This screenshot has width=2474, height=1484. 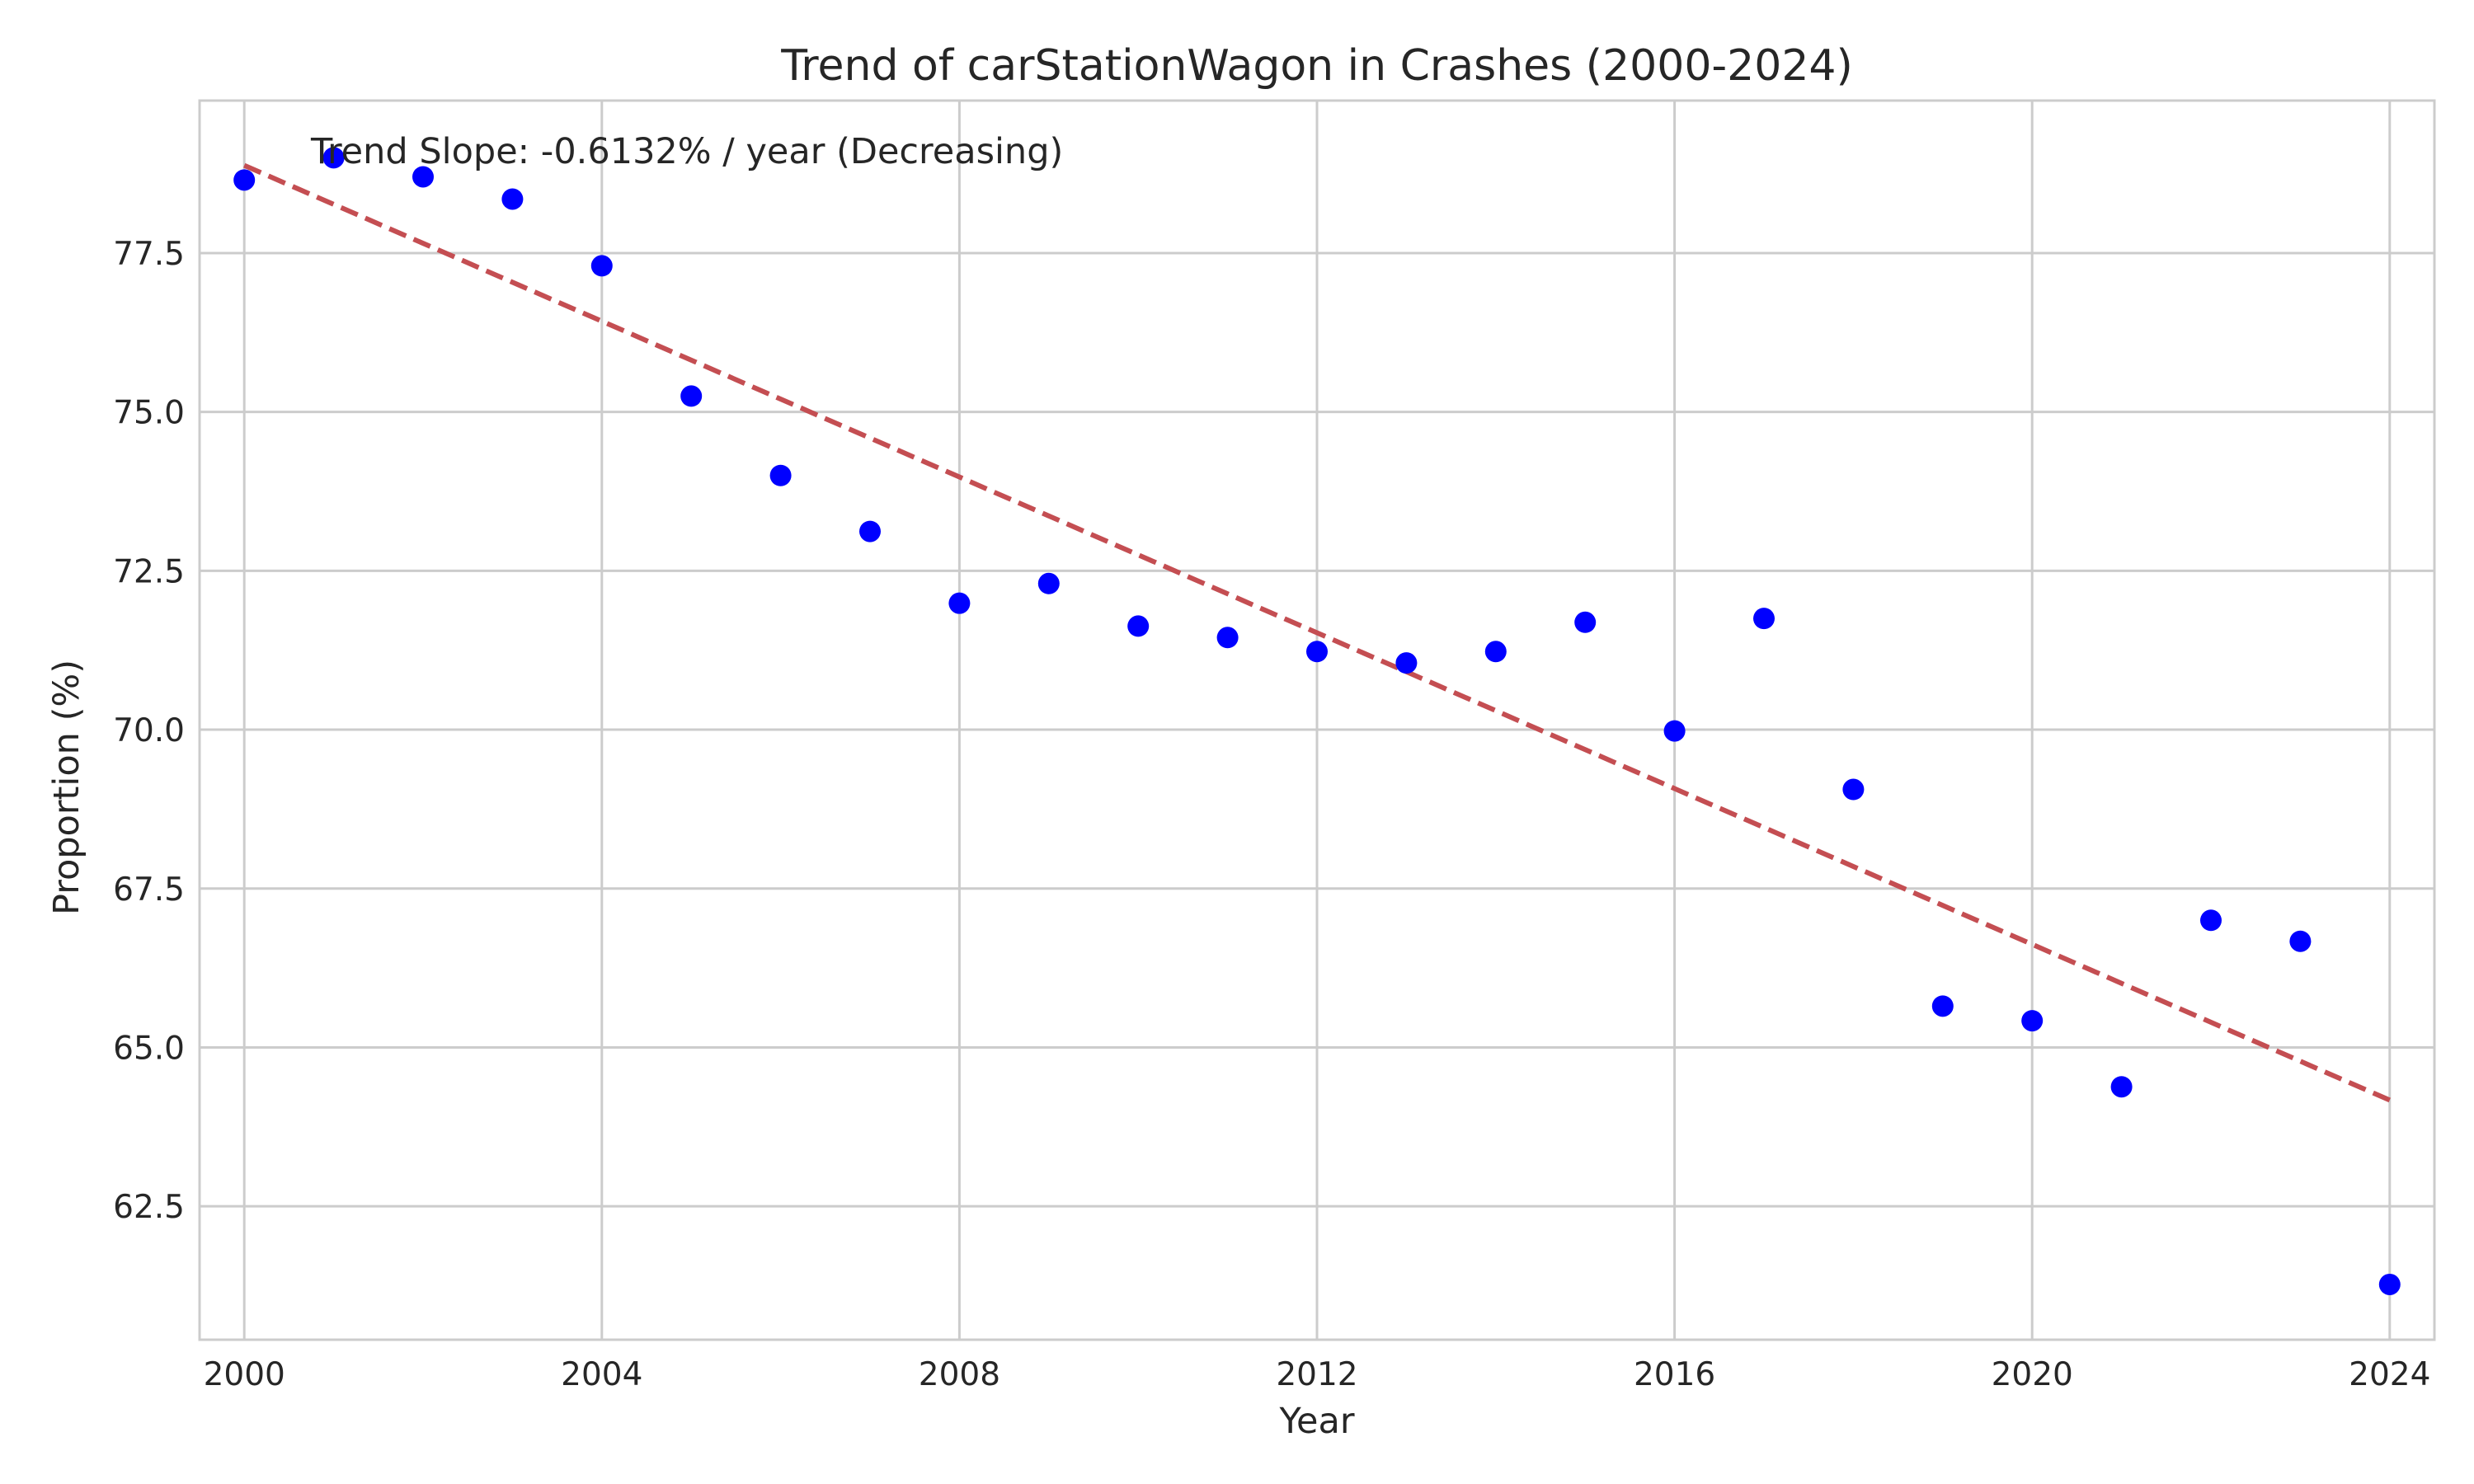 I want to click on y-tick-label-0: 62.5, so click(x=149, y=1207).